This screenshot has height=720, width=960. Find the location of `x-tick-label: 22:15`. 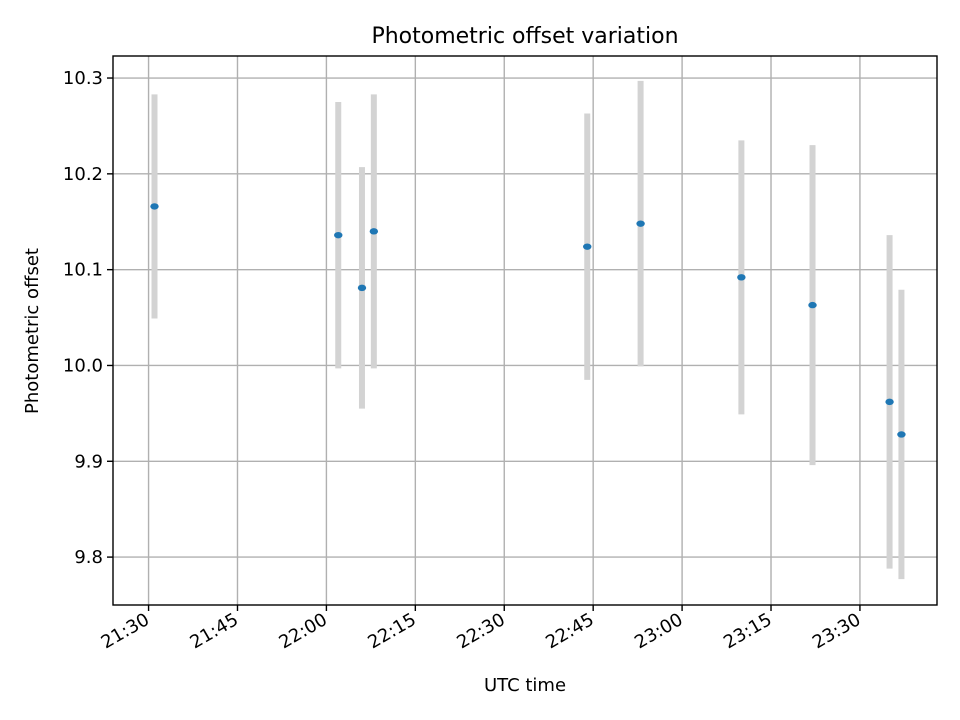

x-tick-label: 22:15 is located at coordinates (391, 631).